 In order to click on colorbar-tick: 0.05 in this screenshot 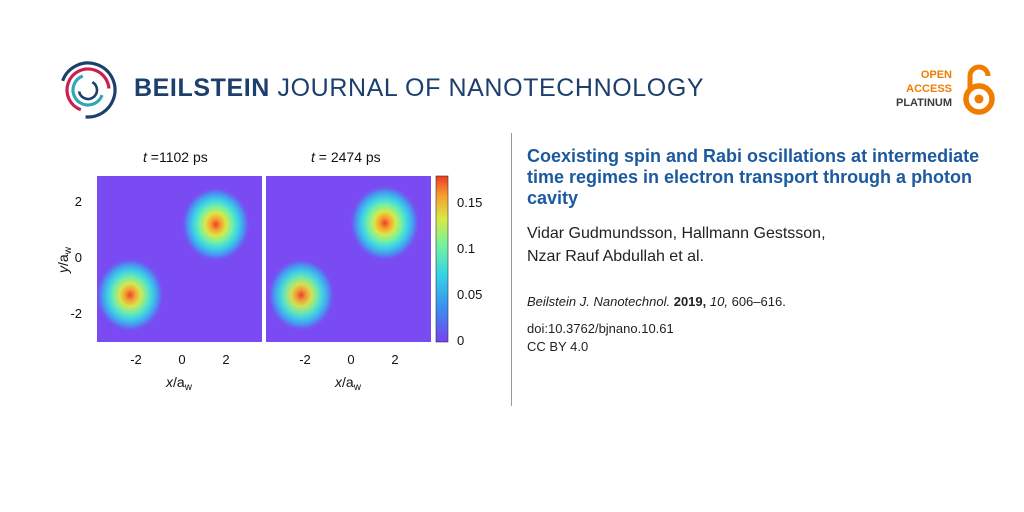, I will do `click(469, 294)`.